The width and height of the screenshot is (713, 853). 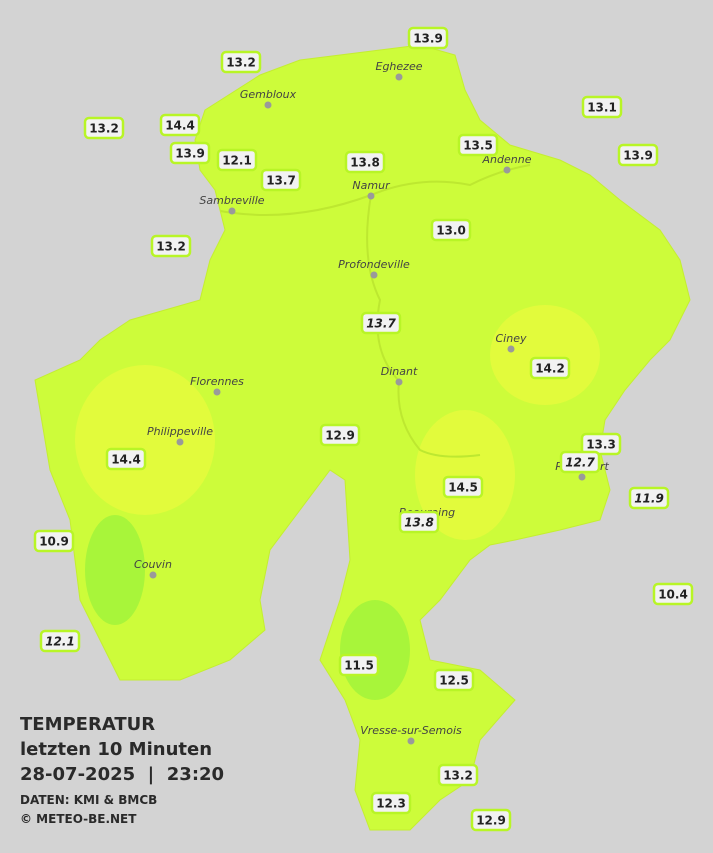 What do you see at coordinates (87, 724) in the screenshot?
I see `title-line: TEMPERATUR` at bounding box center [87, 724].